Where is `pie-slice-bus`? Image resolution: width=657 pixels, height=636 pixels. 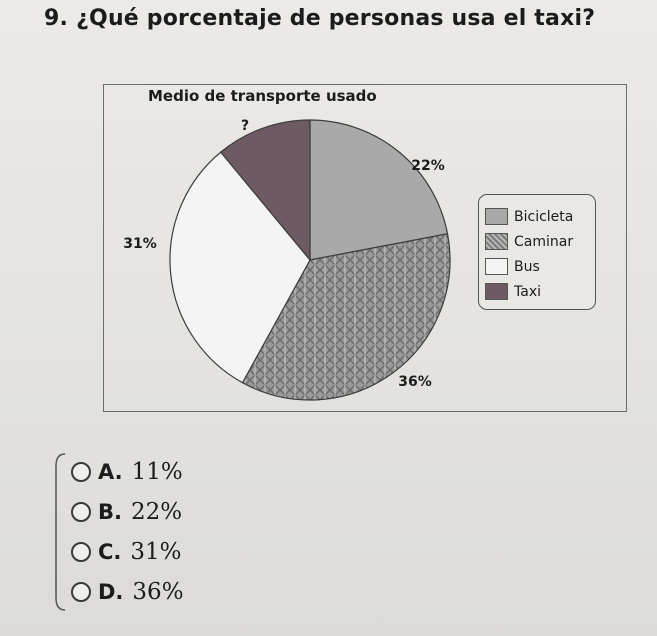
pie-slice-bus is located at coordinates (240, 267).